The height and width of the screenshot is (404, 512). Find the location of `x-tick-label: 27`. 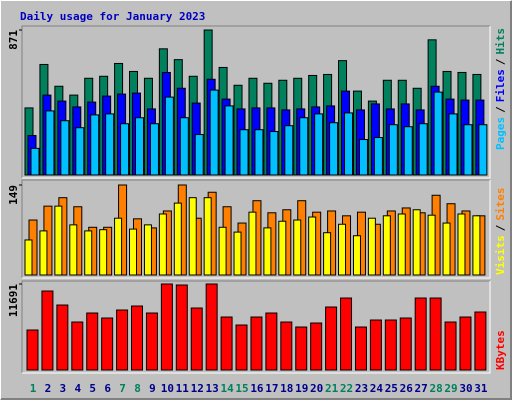

x-tick-label: 27 is located at coordinates (421, 388).